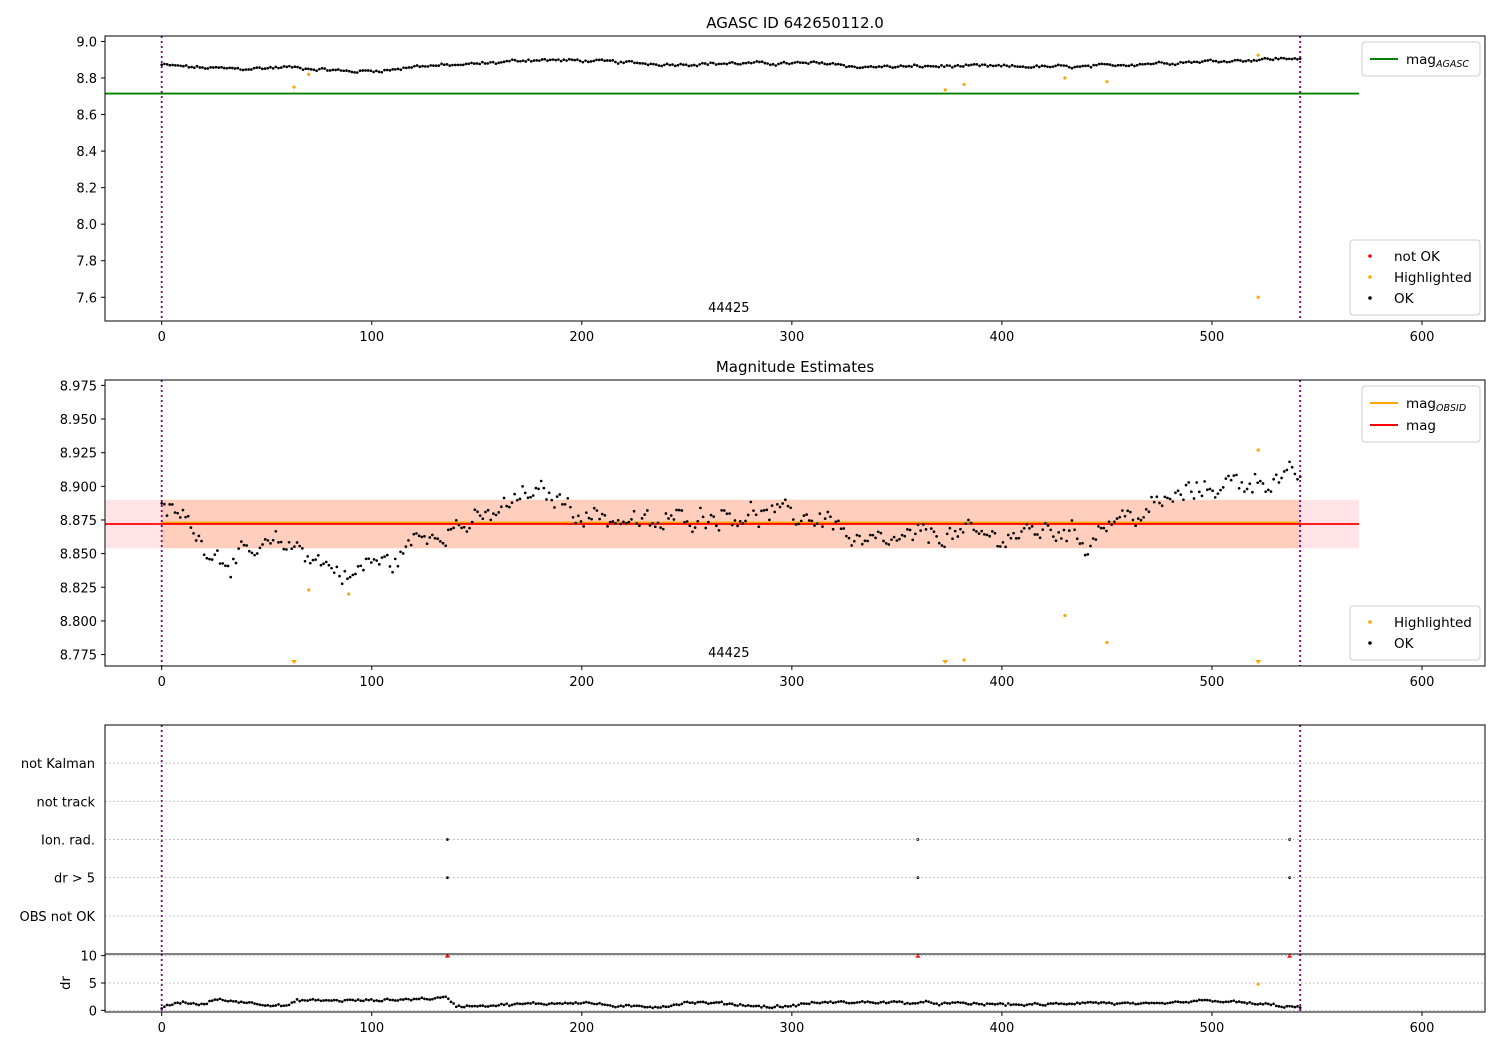 The width and height of the screenshot is (1500, 1050). I want to click on category-label: Ion. rad., so click(68, 841).